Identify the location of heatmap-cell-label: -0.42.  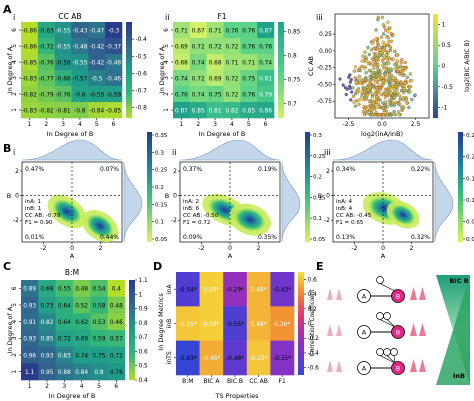
(96, 63).